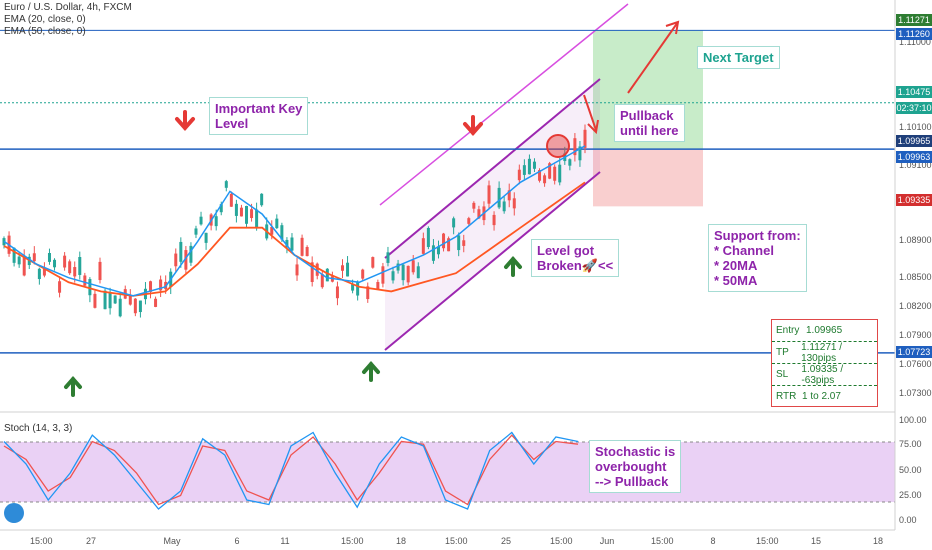  What do you see at coordinates (504, 104) in the screenshot?
I see `channel-outer` at bounding box center [504, 104].